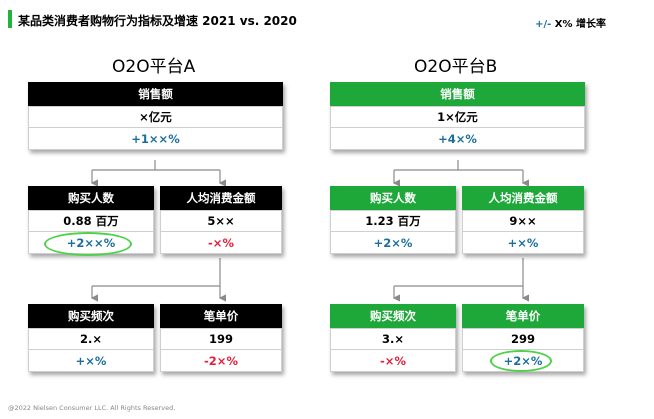  Describe the element at coordinates (543, 24) in the screenshot. I see `legend-prefix: +/-` at that location.